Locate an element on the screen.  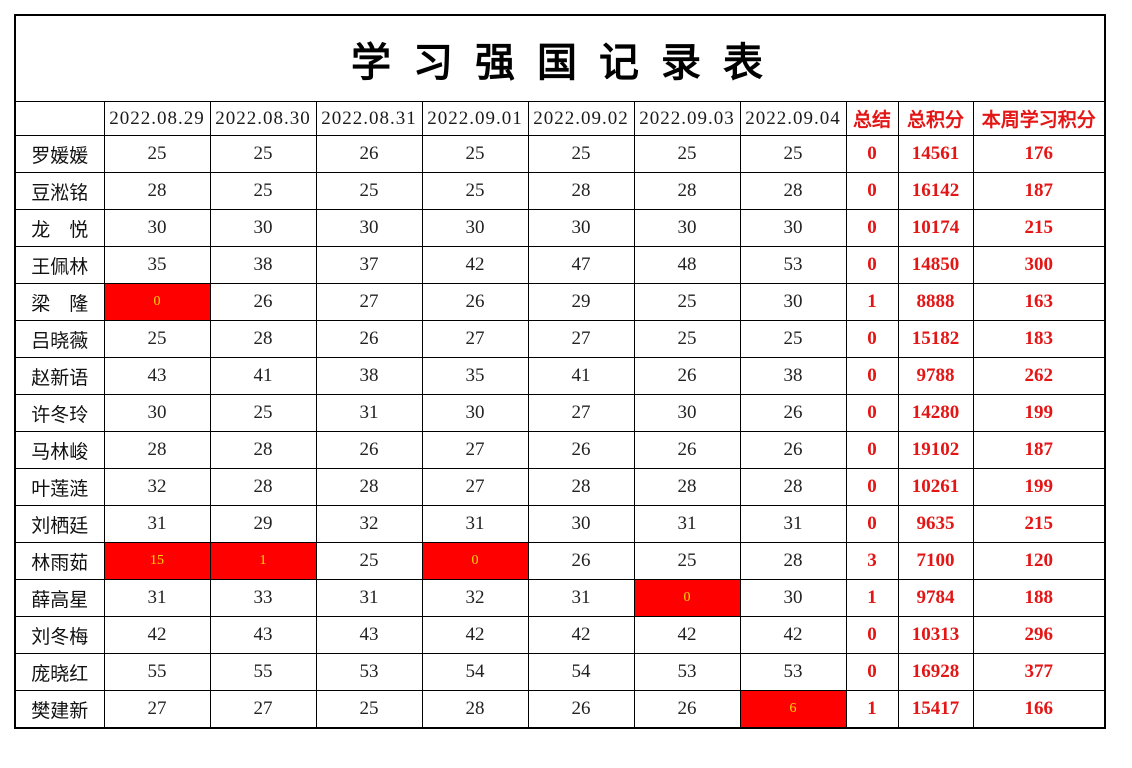
total-points: 8888 is located at coordinates (935, 302).